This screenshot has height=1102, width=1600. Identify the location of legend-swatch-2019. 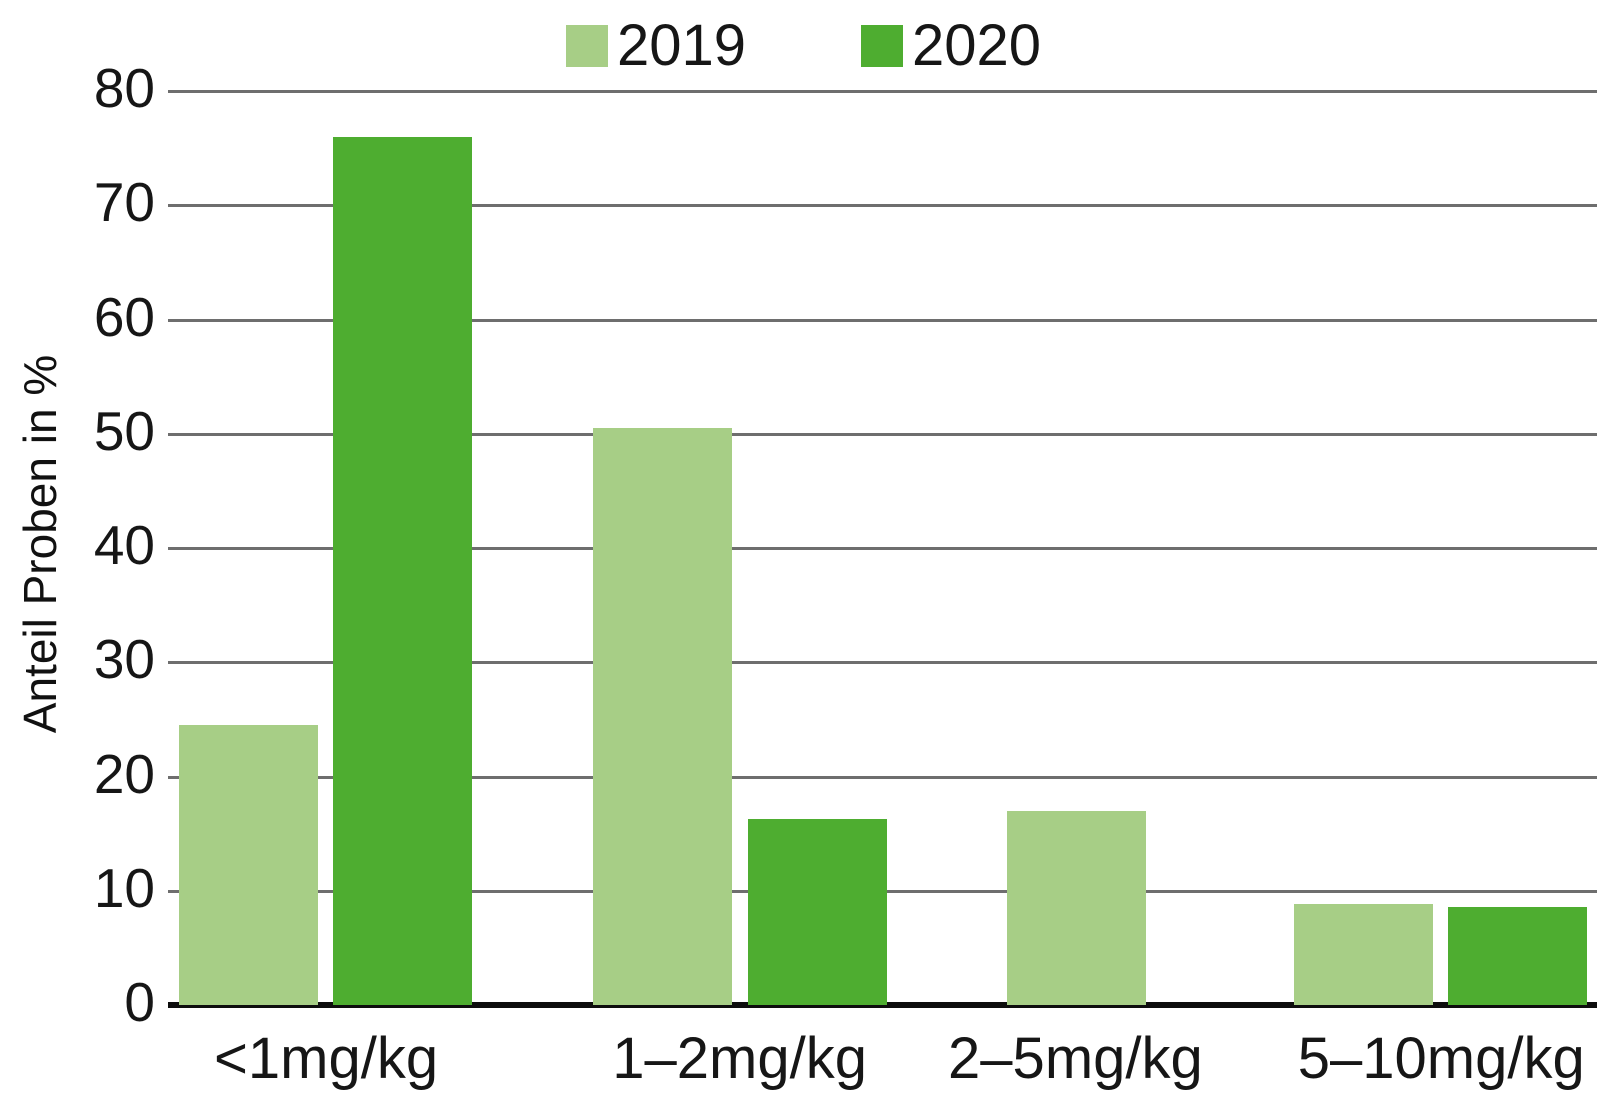
(587, 46).